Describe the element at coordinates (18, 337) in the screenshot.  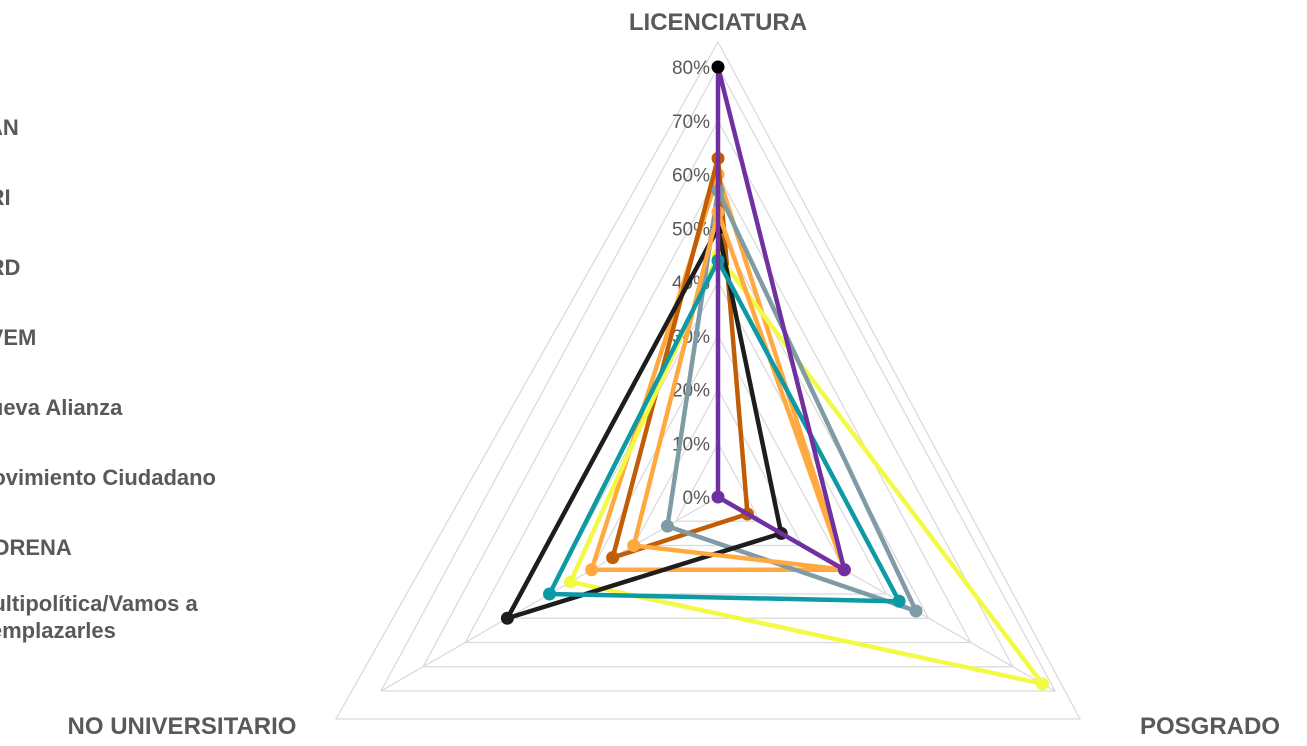
I see `legend-item-pvem: PVEM` at that location.